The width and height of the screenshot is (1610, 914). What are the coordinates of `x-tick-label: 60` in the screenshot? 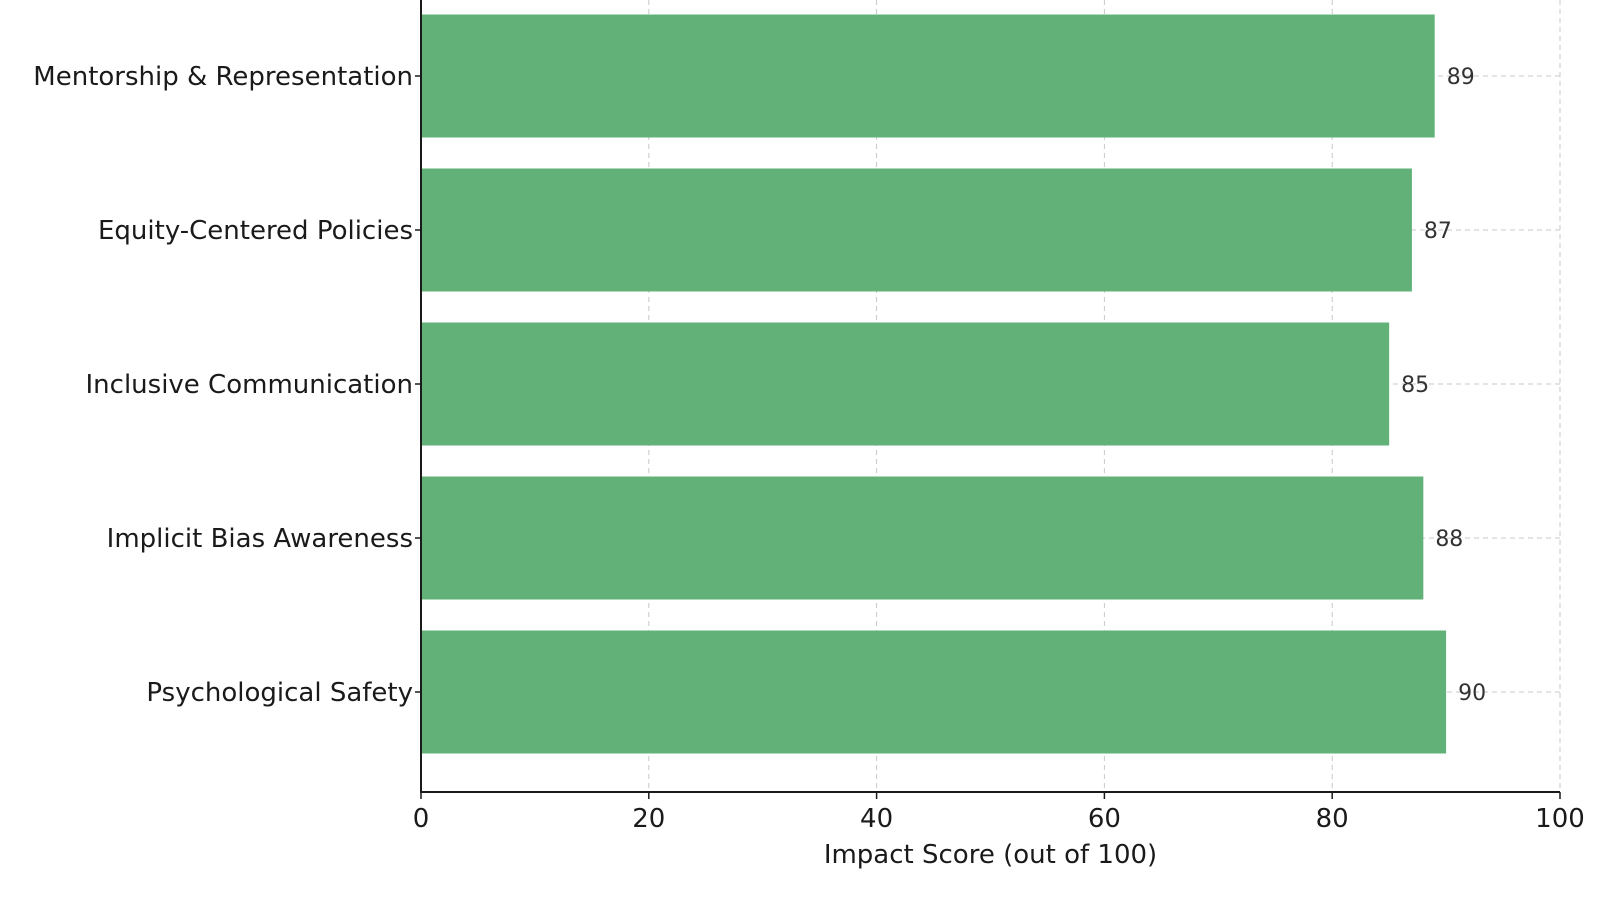 It's located at (1104, 819).